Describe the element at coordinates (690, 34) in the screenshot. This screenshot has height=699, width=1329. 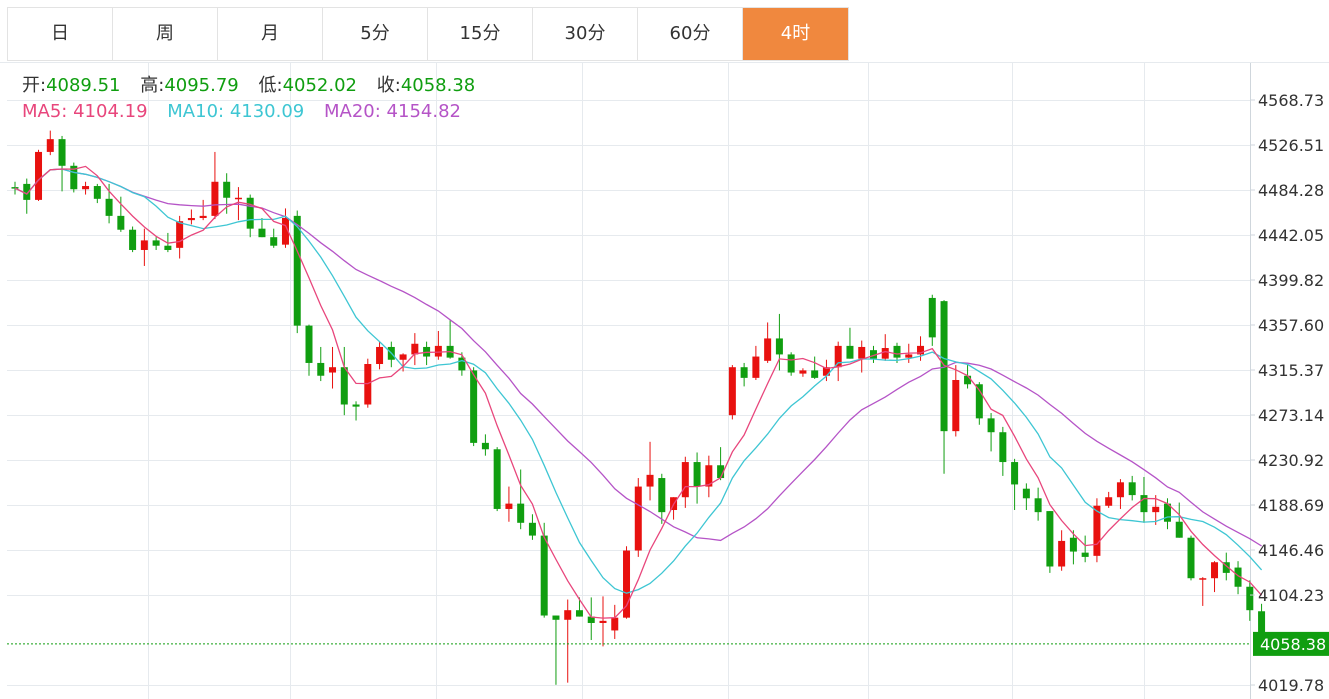
I see `tab-60min: 60分` at that location.